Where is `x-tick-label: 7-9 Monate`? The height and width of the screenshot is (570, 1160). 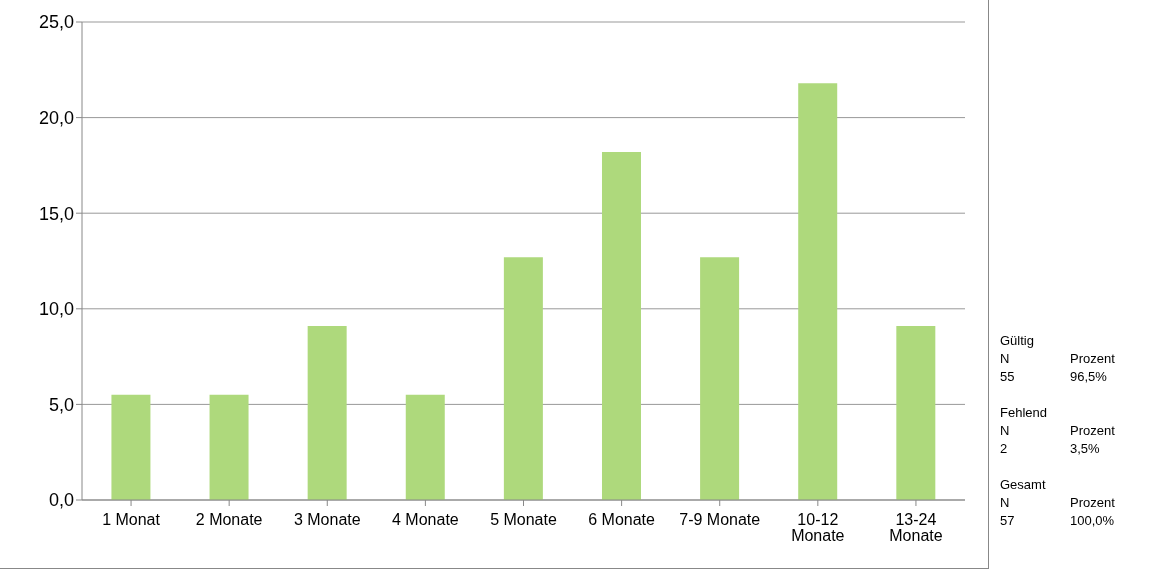 x-tick-label: 7-9 Monate is located at coordinates (720, 520).